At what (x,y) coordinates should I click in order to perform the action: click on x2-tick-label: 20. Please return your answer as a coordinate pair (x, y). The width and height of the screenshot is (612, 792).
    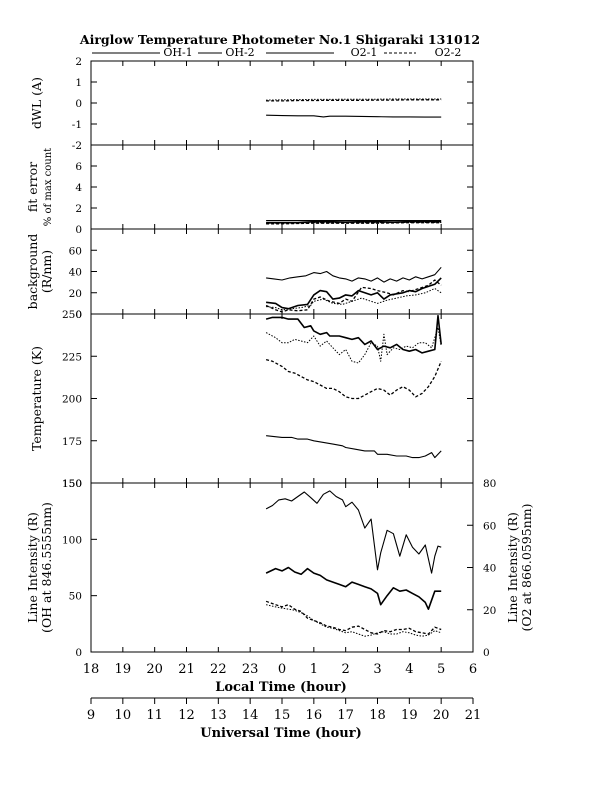
    Looking at the image, I should click on (441, 715).